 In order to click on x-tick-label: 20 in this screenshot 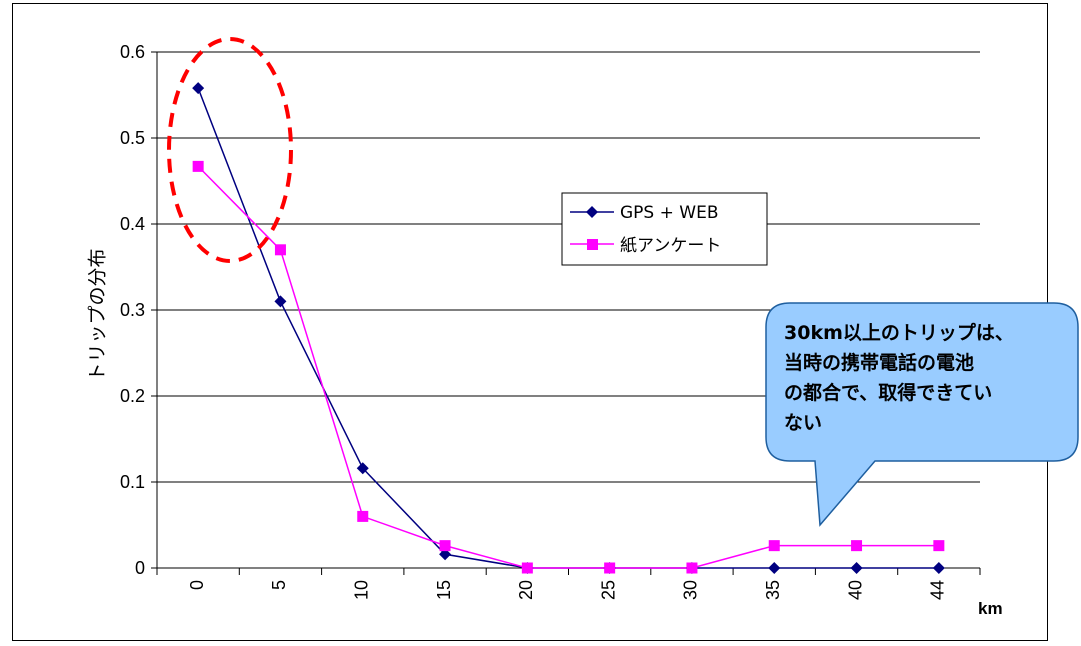, I will do `click(526, 590)`.